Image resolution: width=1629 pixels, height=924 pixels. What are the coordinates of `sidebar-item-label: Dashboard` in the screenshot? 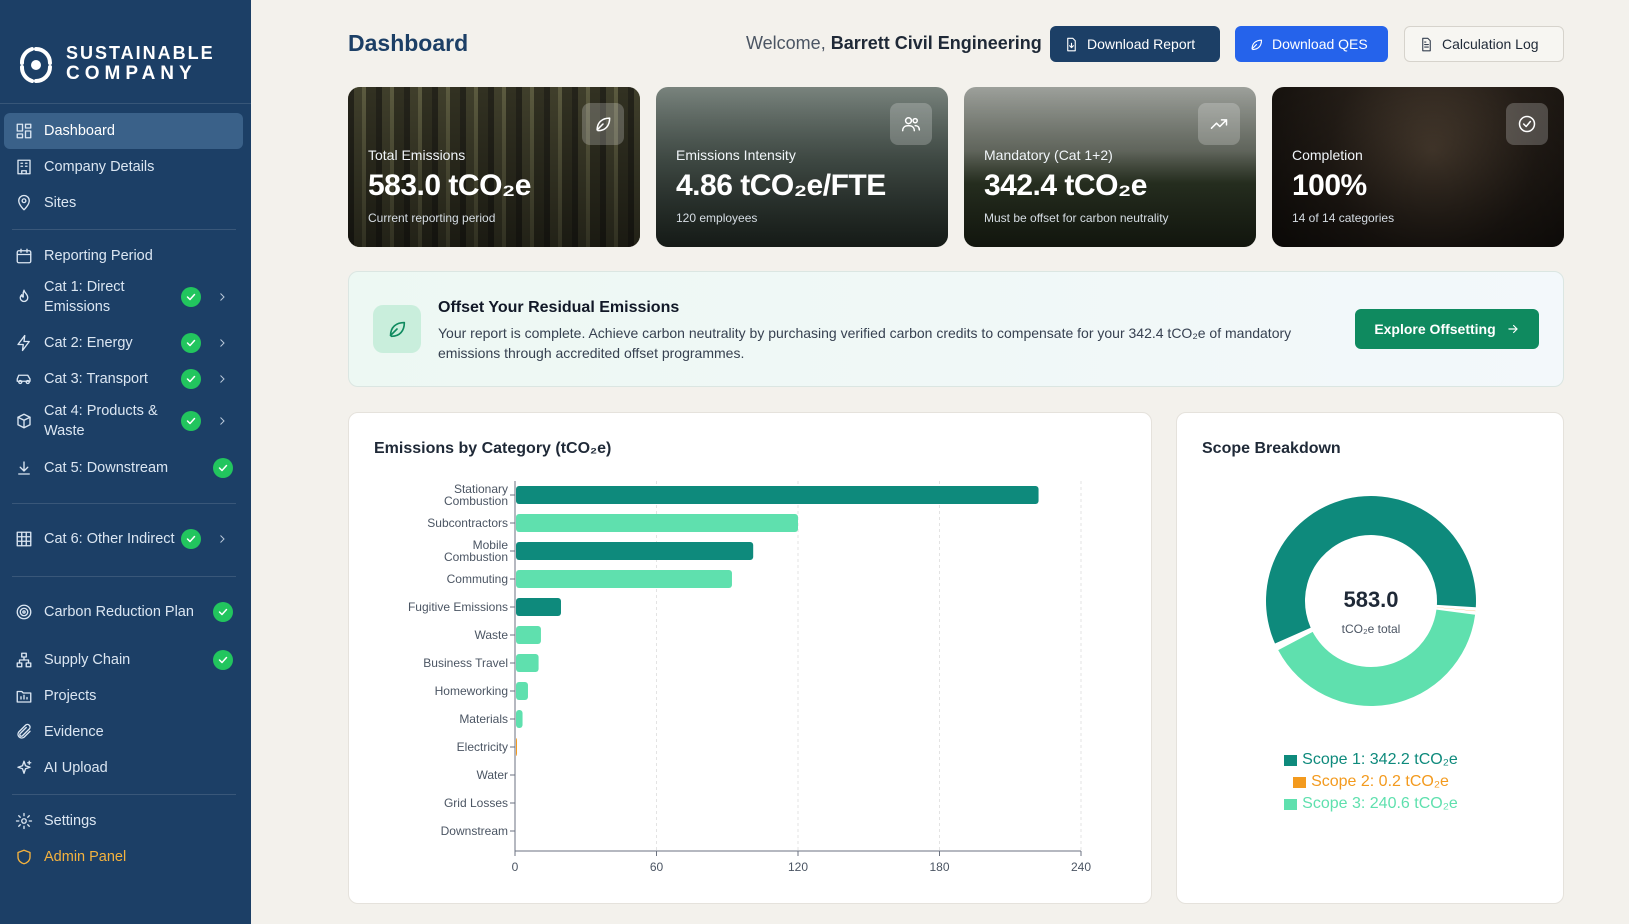 It's located at (79, 131).